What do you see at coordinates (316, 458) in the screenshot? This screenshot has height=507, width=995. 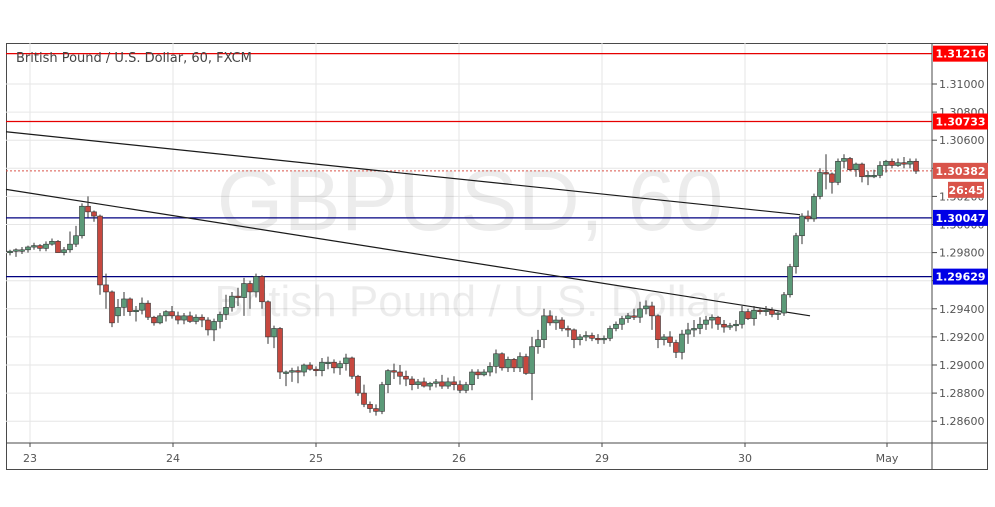 I see `time-tick-label: 25` at bounding box center [316, 458].